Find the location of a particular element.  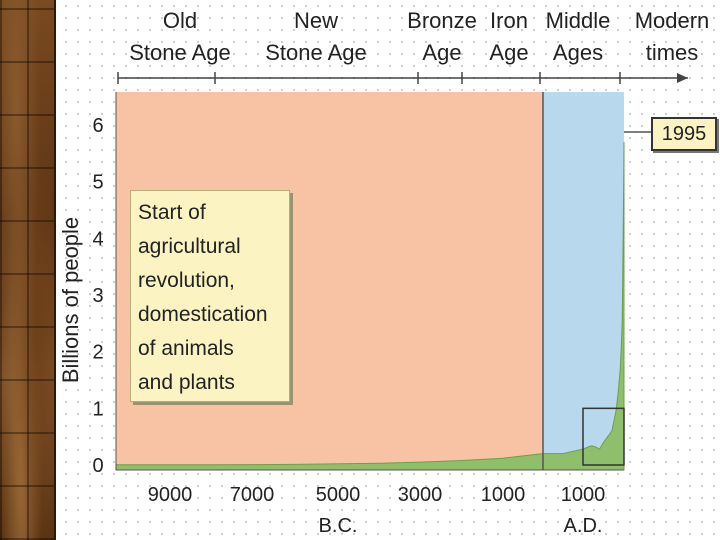

note-line: agricultural is located at coordinates (189, 246).